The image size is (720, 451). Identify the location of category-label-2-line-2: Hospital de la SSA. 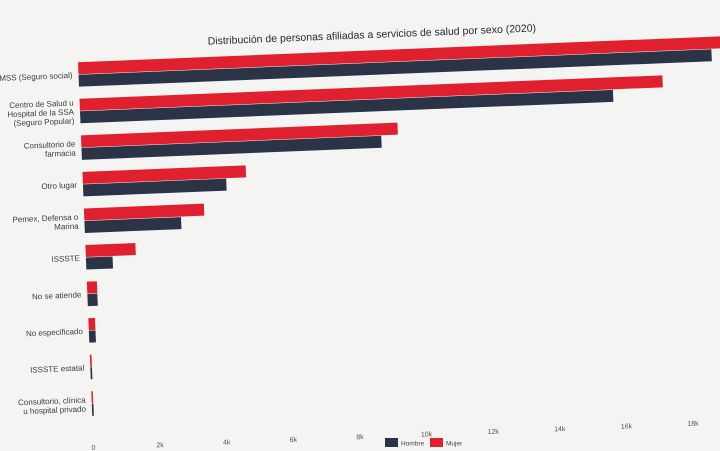
(41, 113).